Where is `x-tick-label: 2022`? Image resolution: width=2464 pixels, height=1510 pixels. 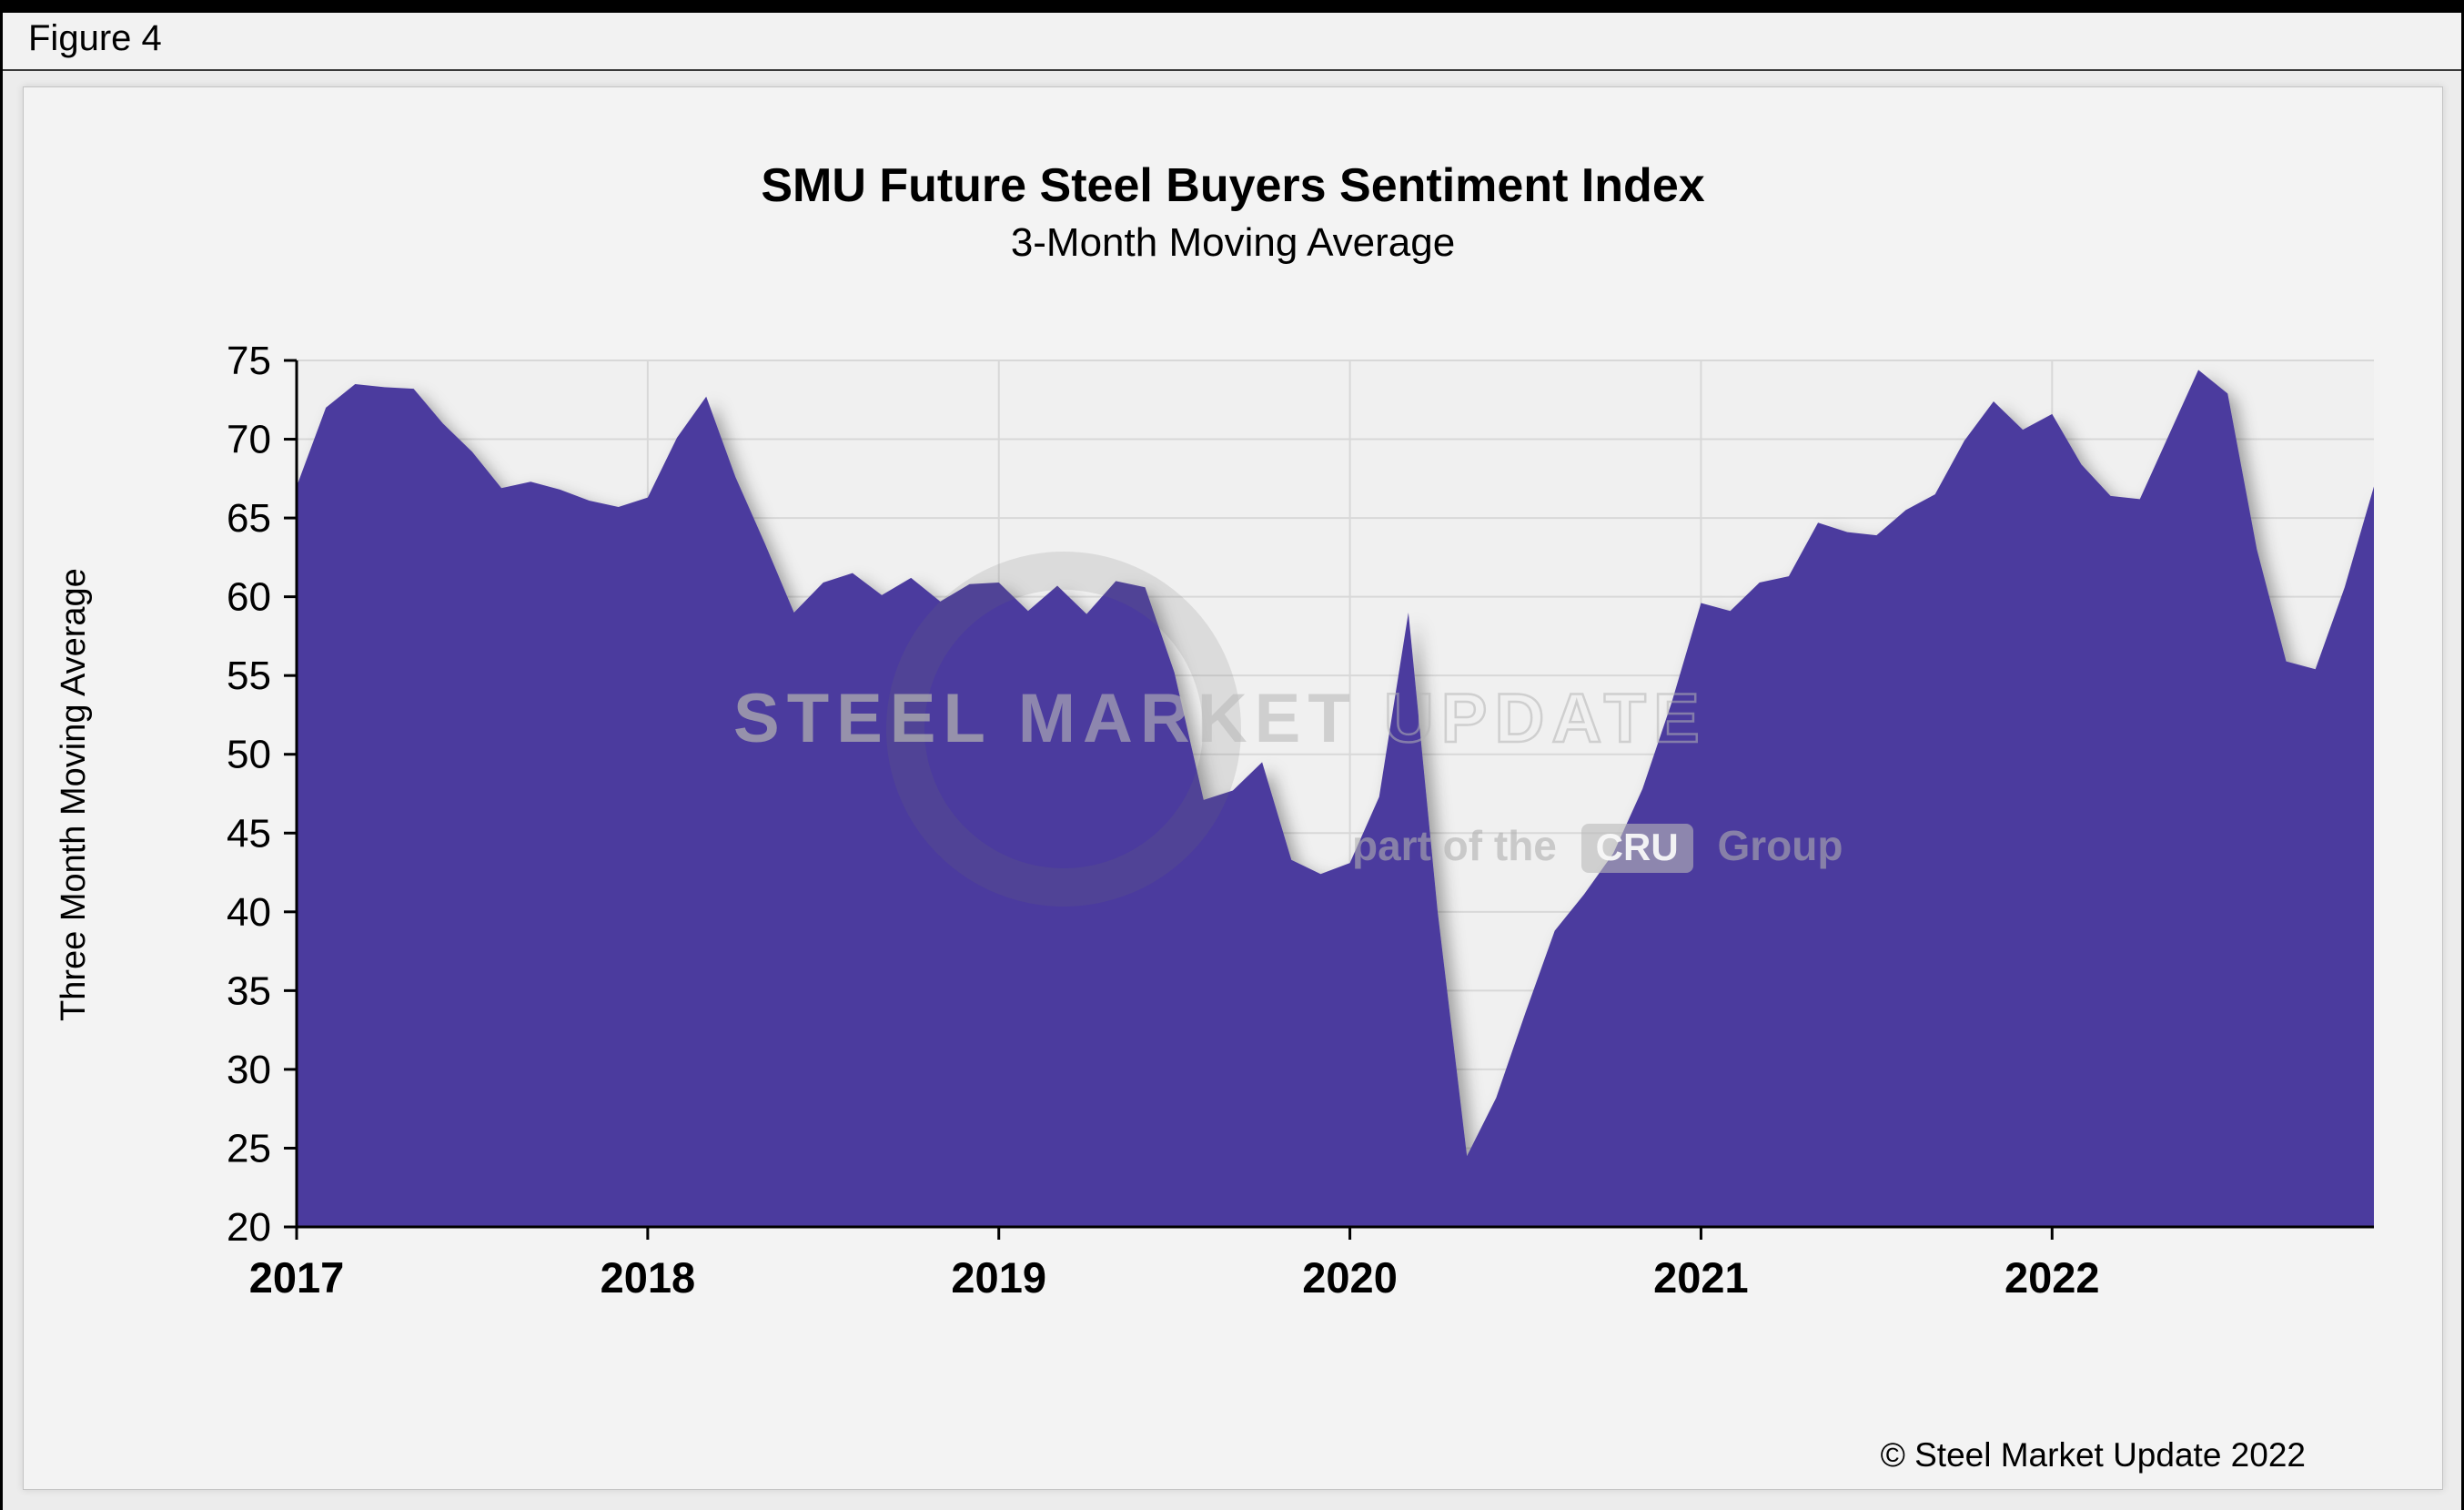 x-tick-label: 2022 is located at coordinates (2052, 1278).